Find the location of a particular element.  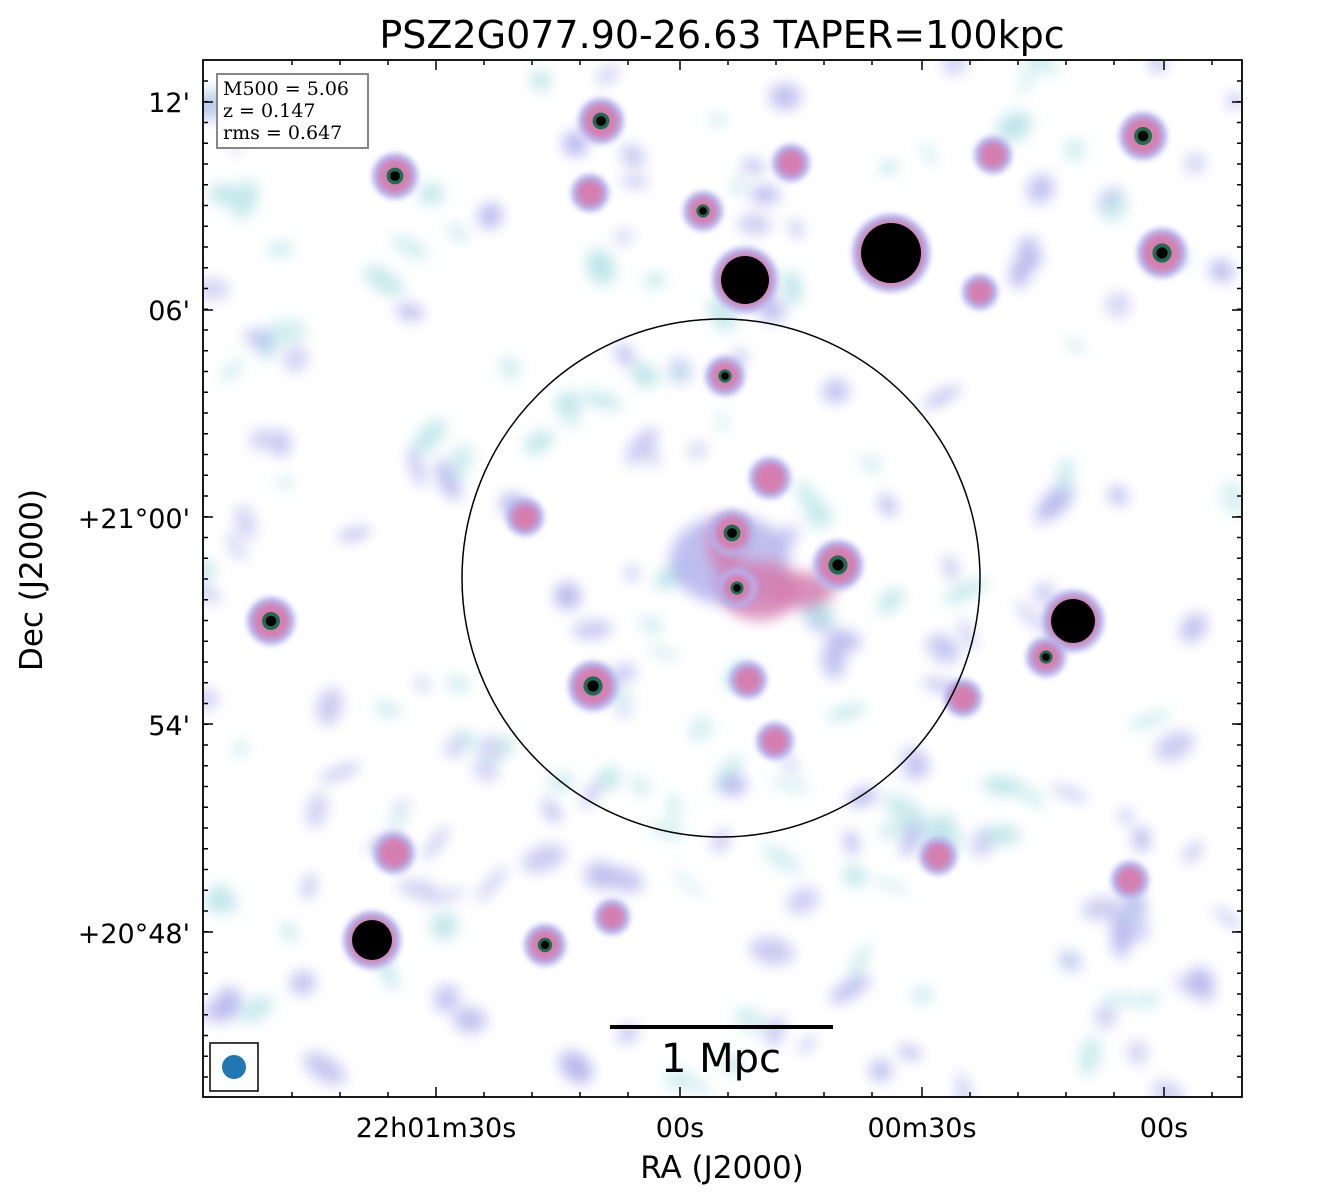

x-tick-label: 22h01m30s is located at coordinates (436, 1128).